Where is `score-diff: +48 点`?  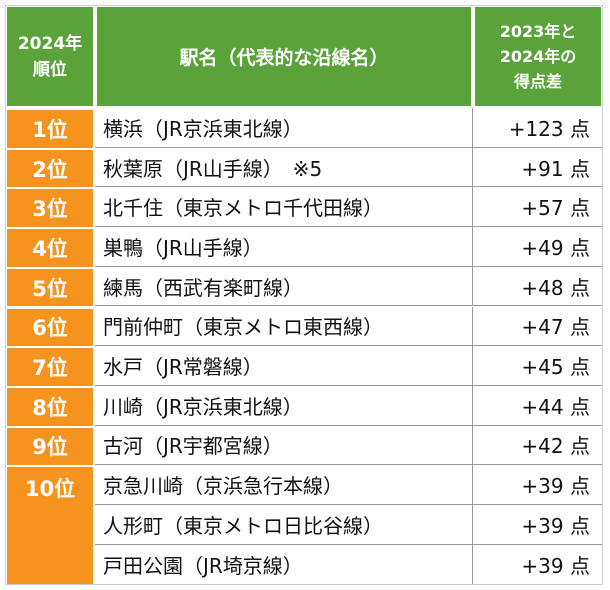 score-diff: +48 点 is located at coordinates (538, 286).